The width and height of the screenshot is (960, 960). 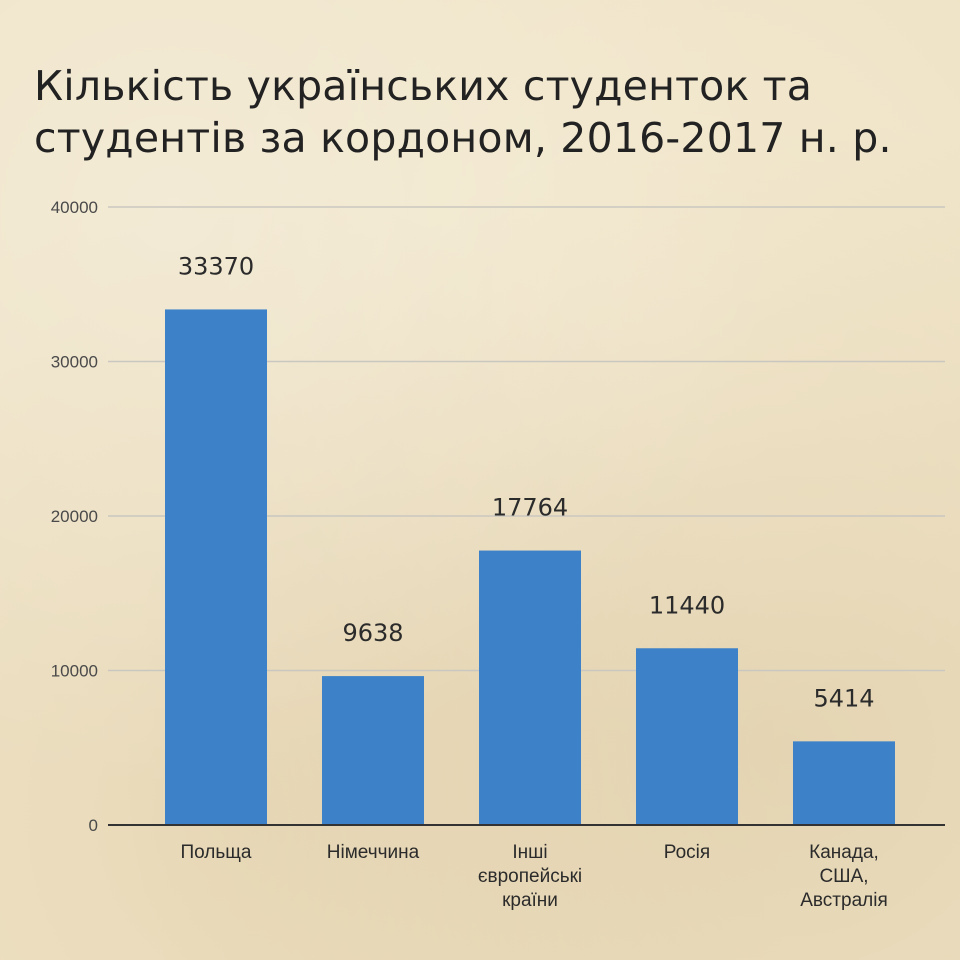 What do you see at coordinates (74, 671) in the screenshot?
I see `y-tick-label: 10000` at bounding box center [74, 671].